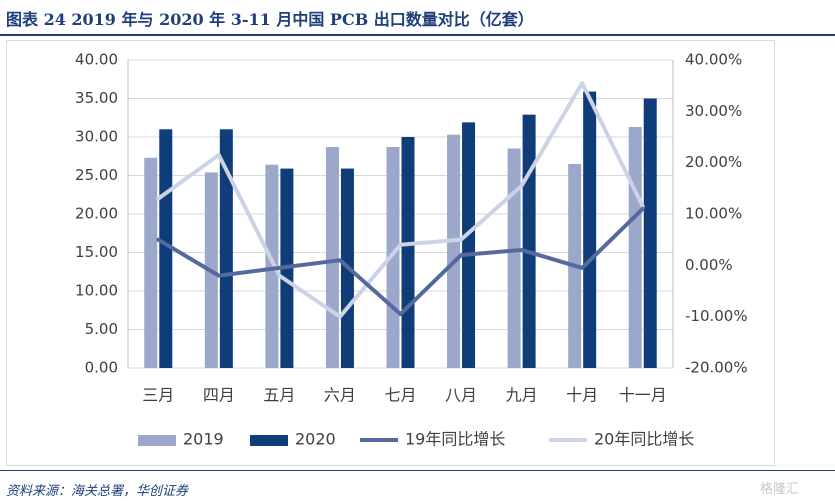 The width and height of the screenshot is (835, 502). I want to click on source-divider, so click(417, 470).